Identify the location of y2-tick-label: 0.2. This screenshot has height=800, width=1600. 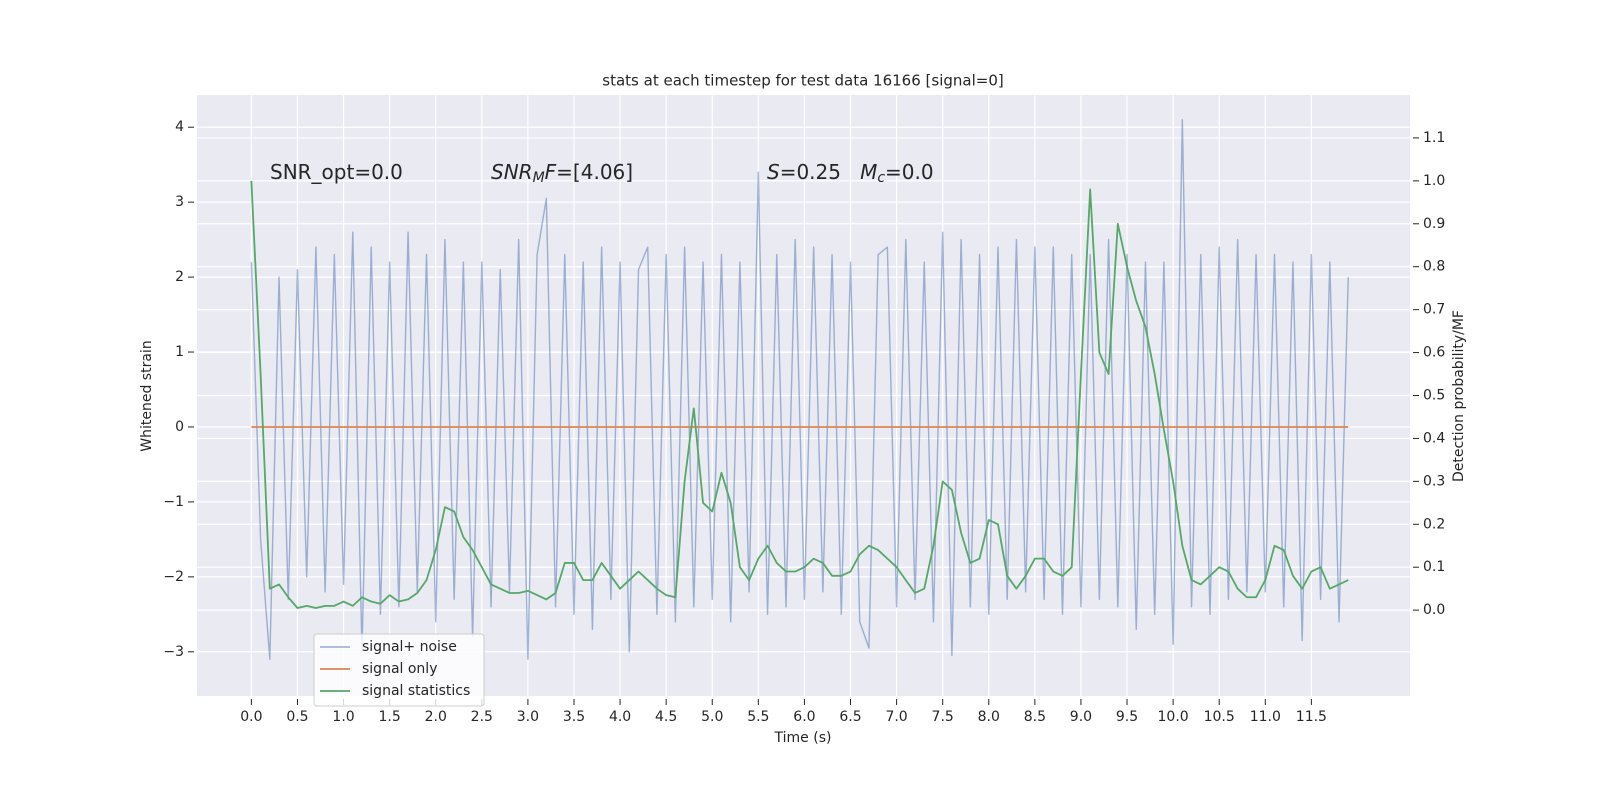
(1434, 524).